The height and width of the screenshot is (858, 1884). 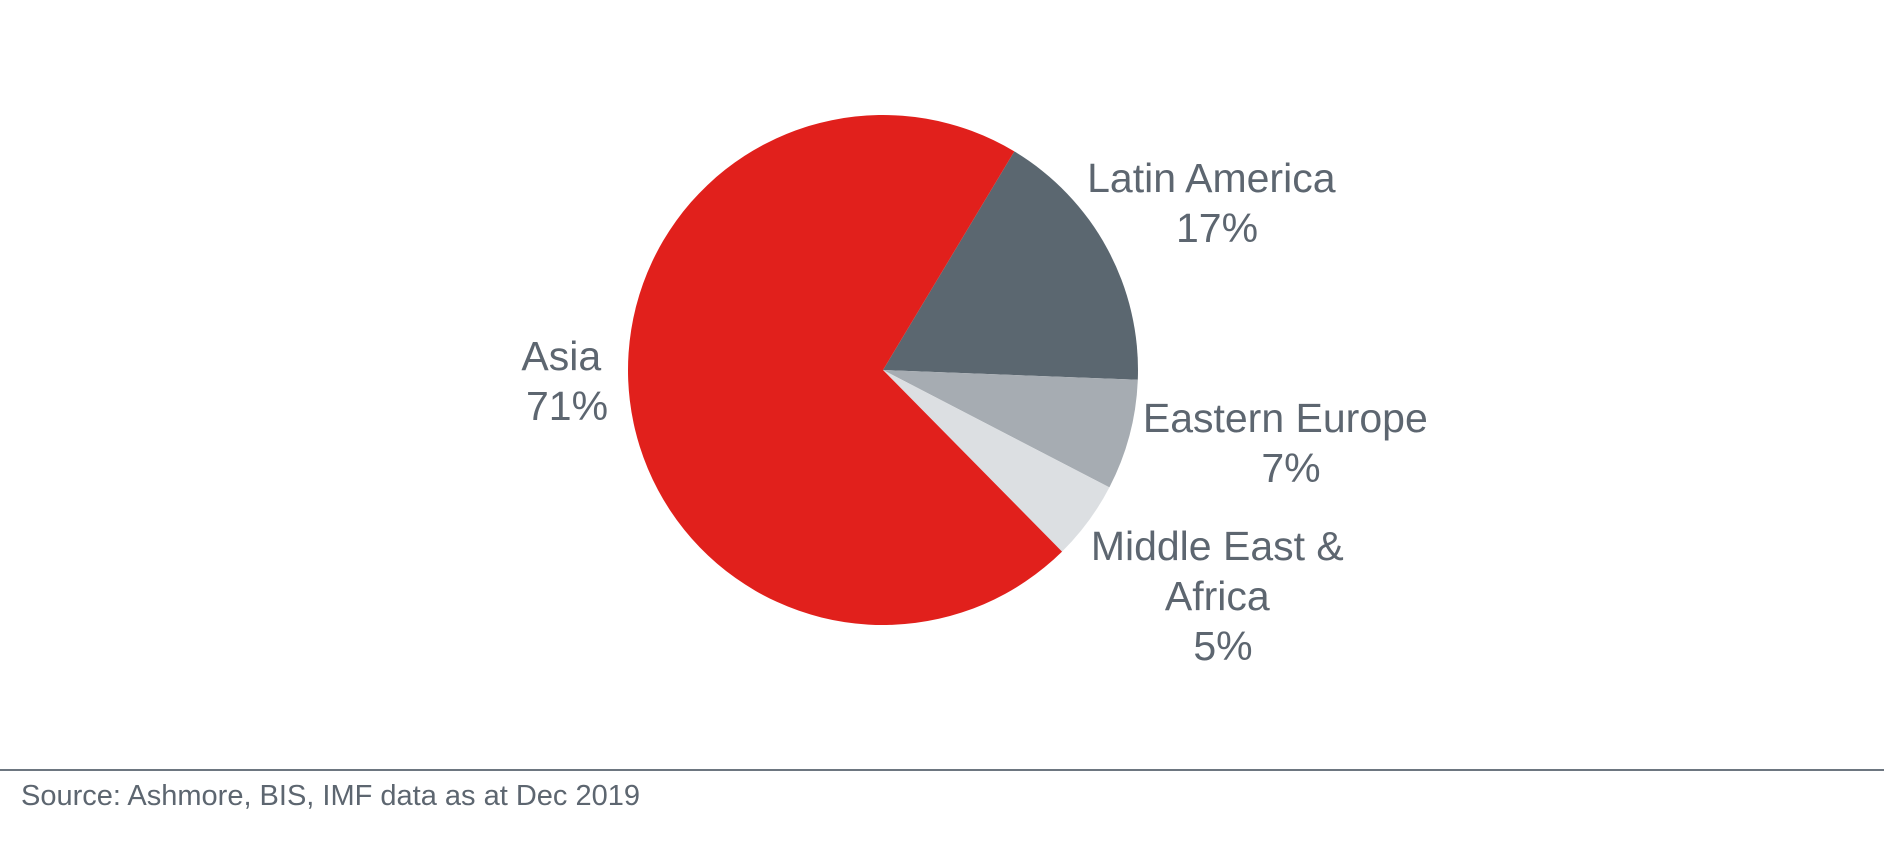 I want to click on slice-latin-america, so click(x=1010, y=265).